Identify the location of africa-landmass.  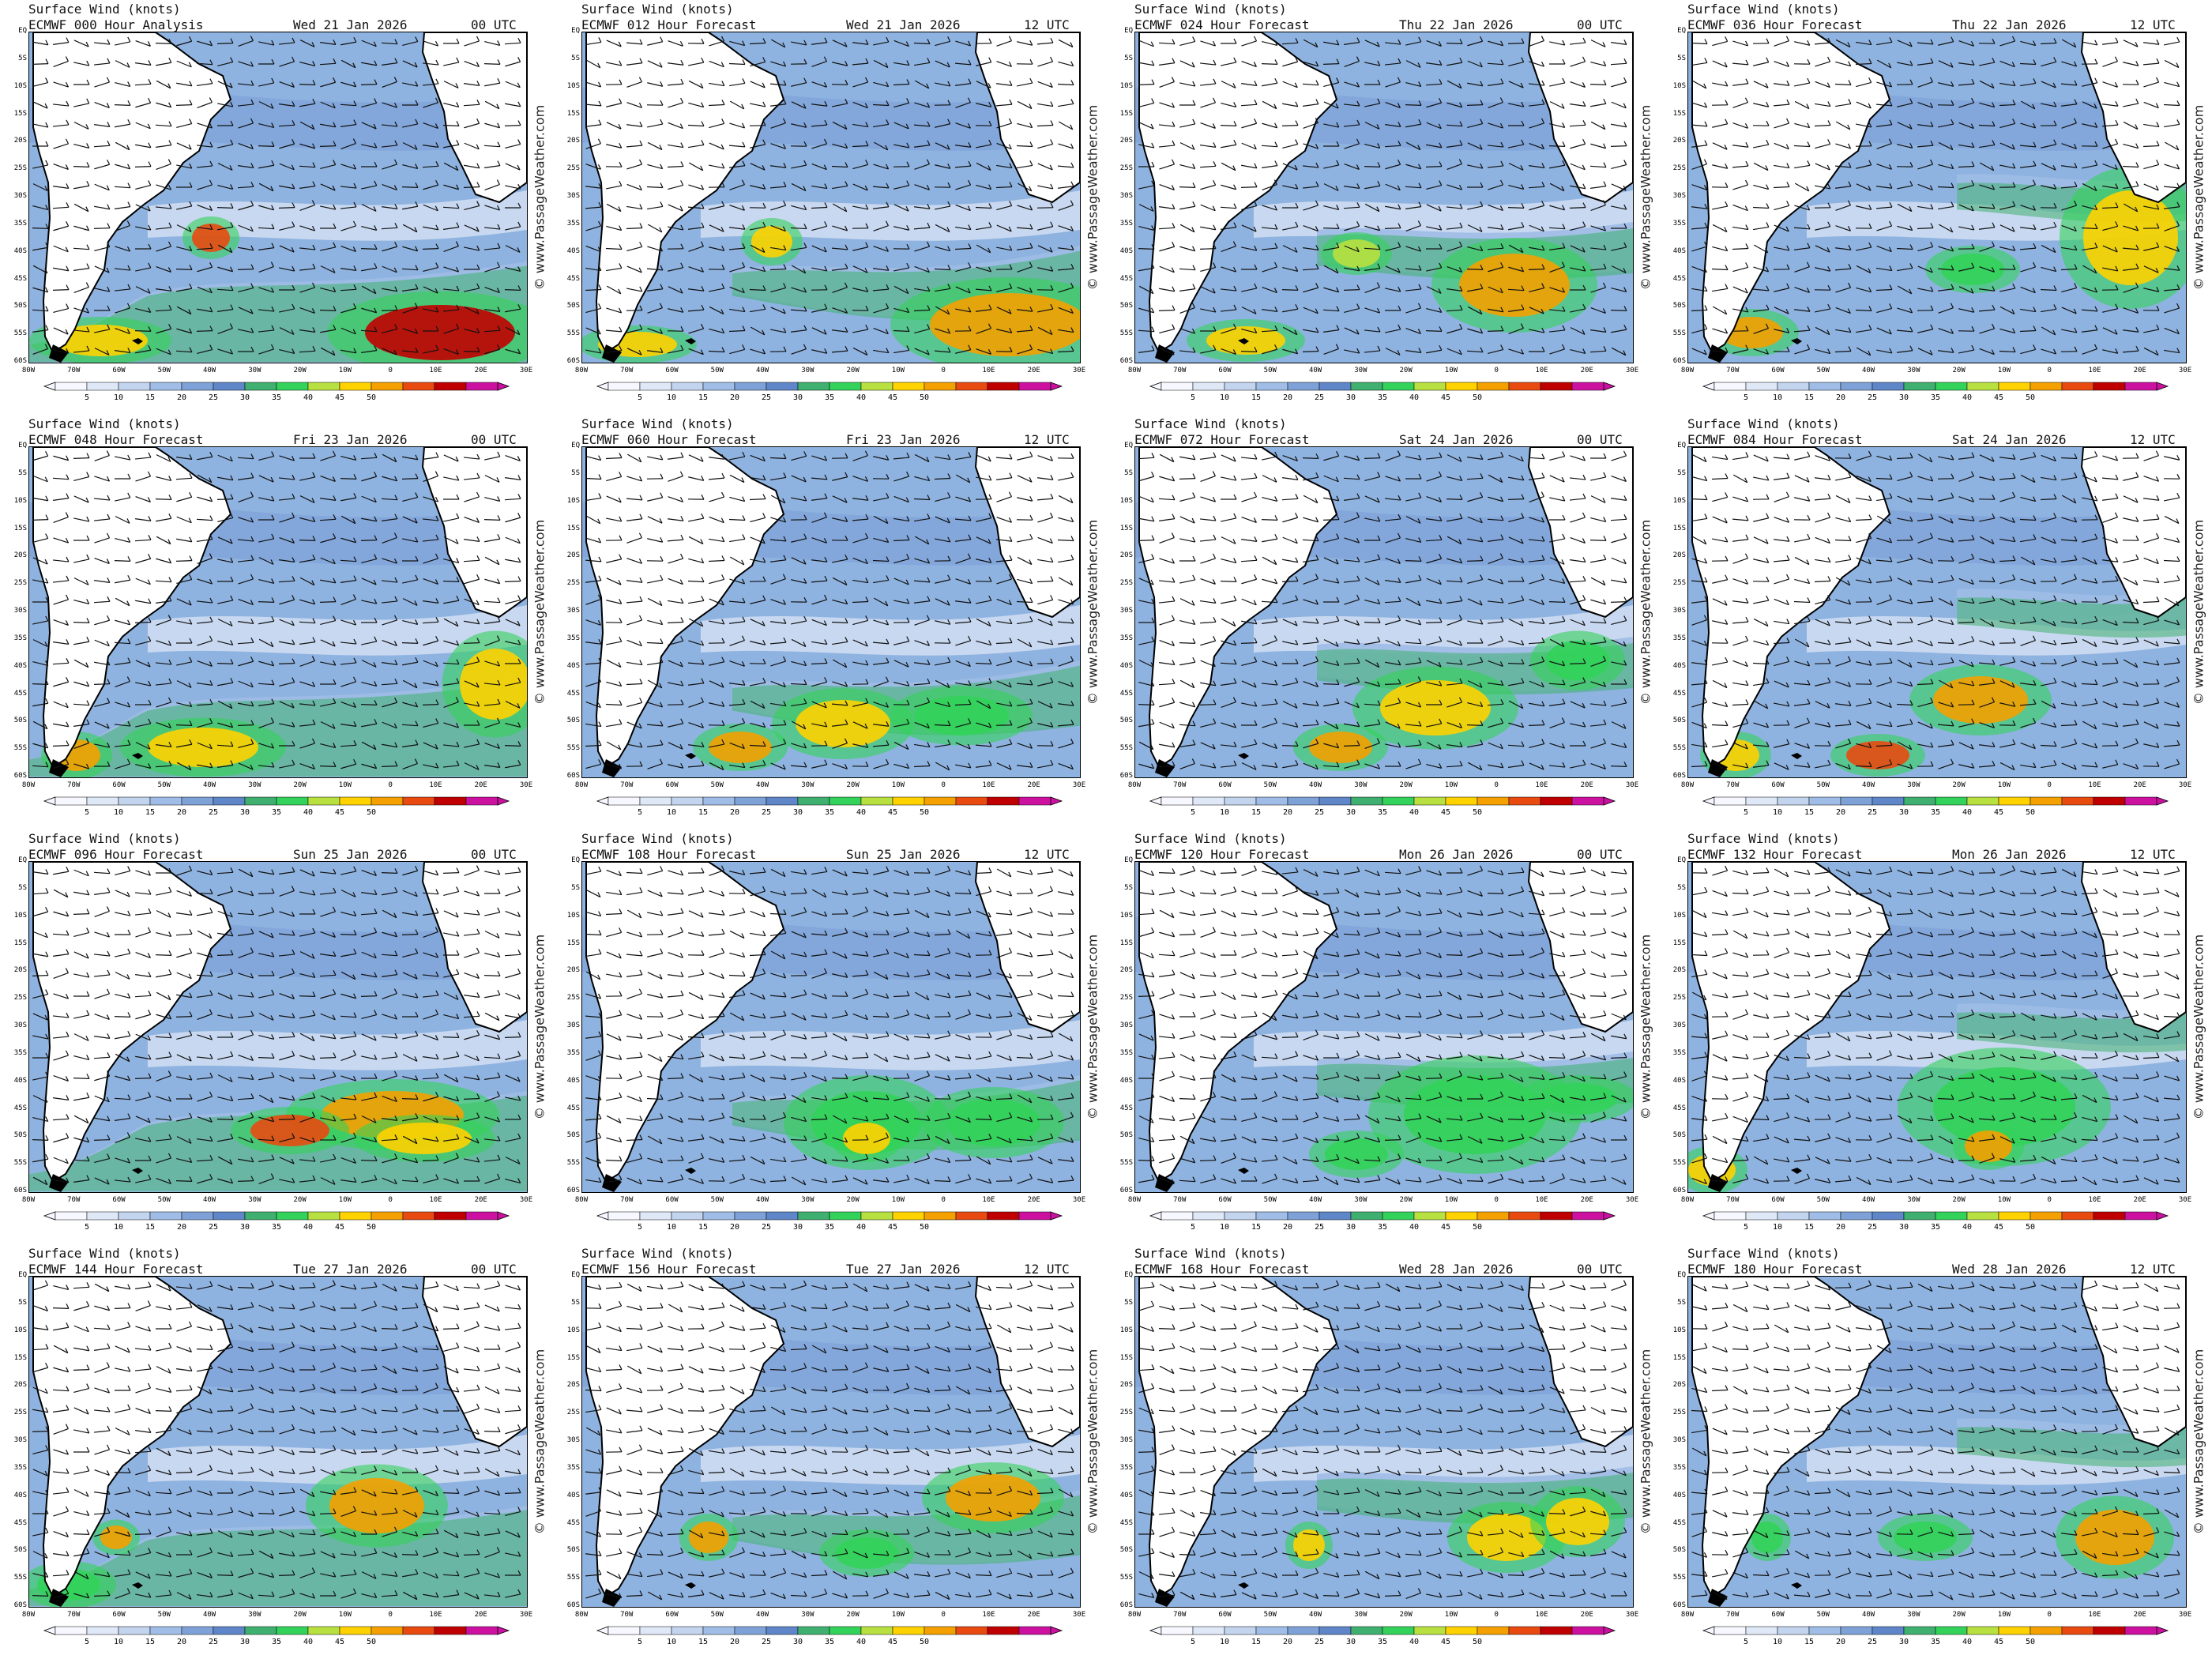
(474, 118).